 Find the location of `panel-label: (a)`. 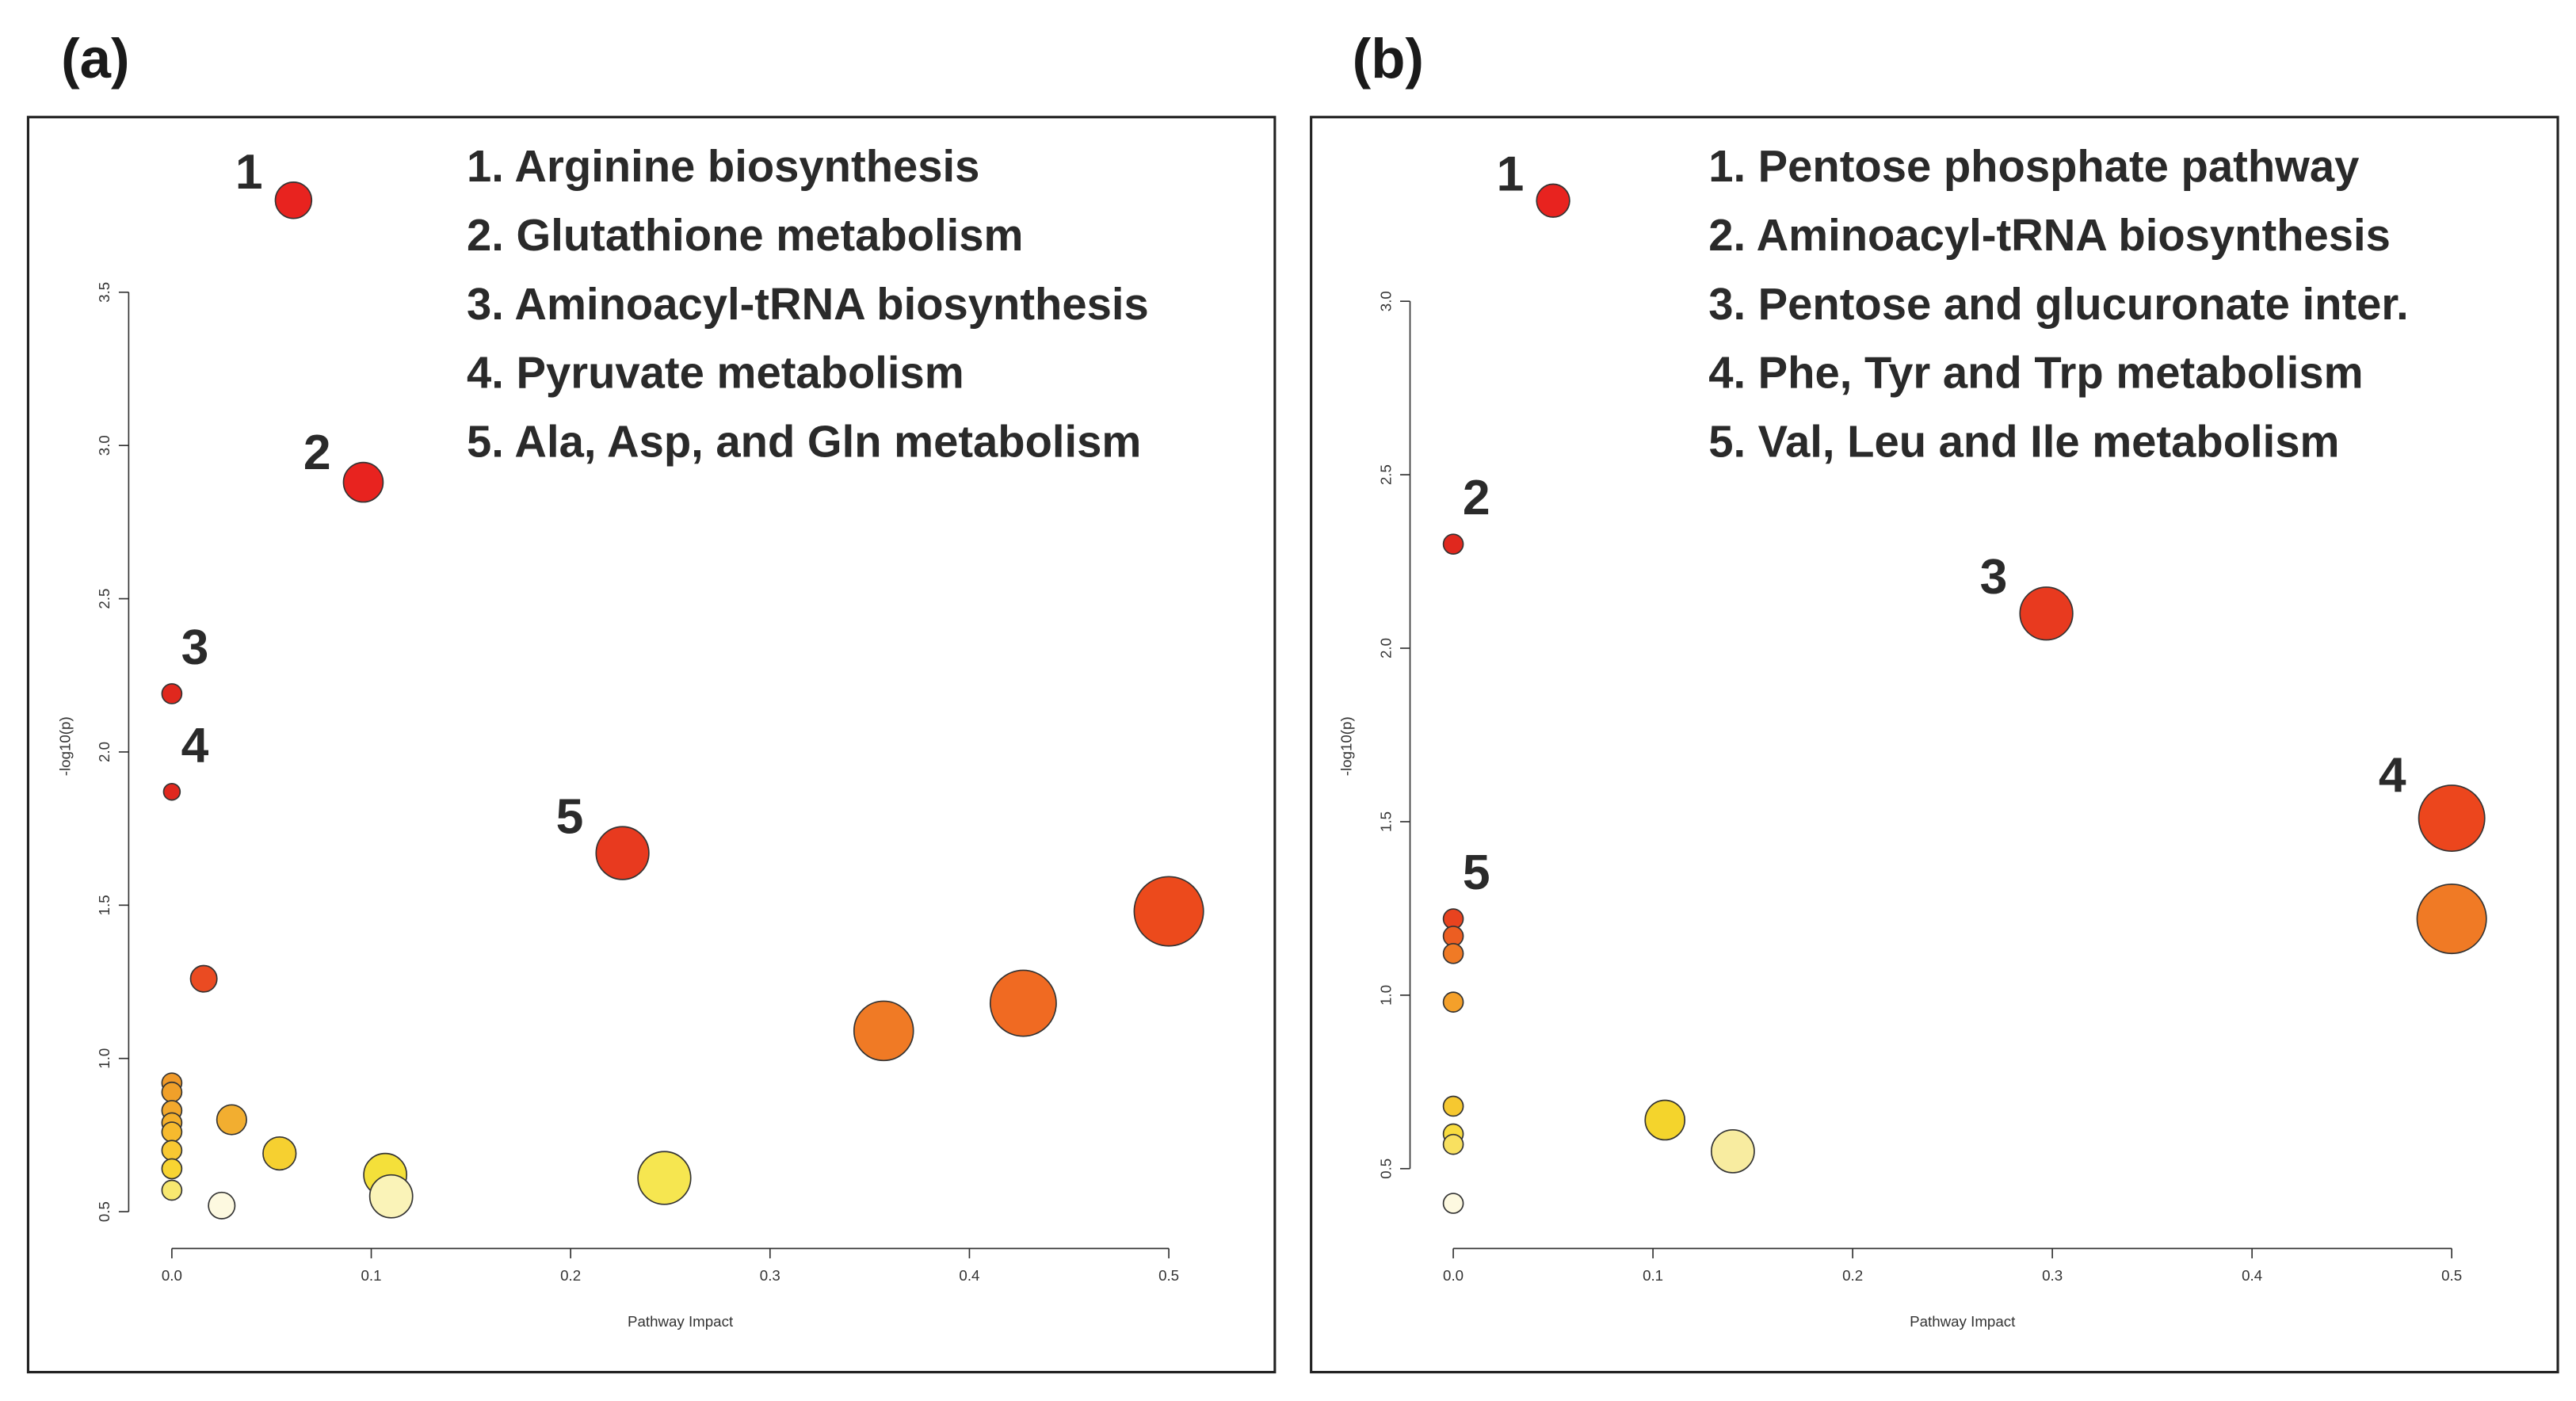

panel-label: (a) is located at coordinates (95, 58).